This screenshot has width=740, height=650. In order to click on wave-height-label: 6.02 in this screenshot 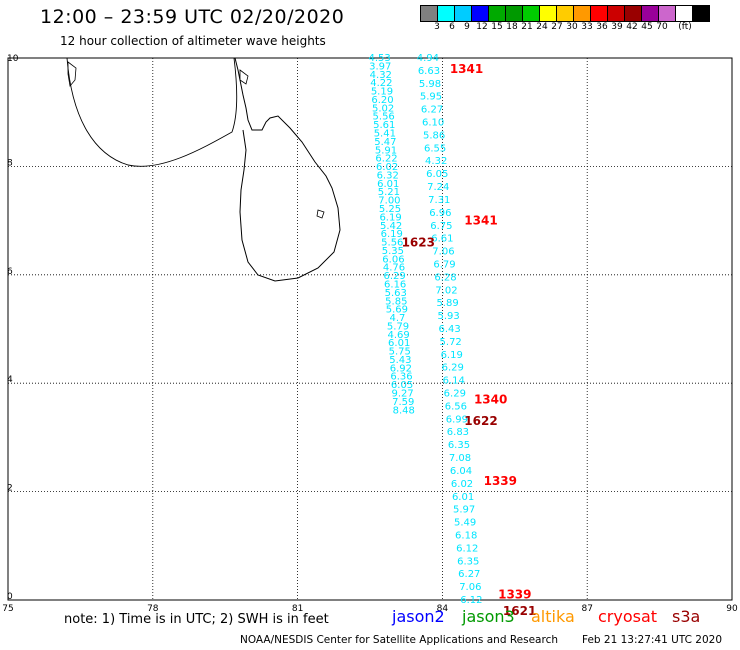, I will do `click(462, 484)`.